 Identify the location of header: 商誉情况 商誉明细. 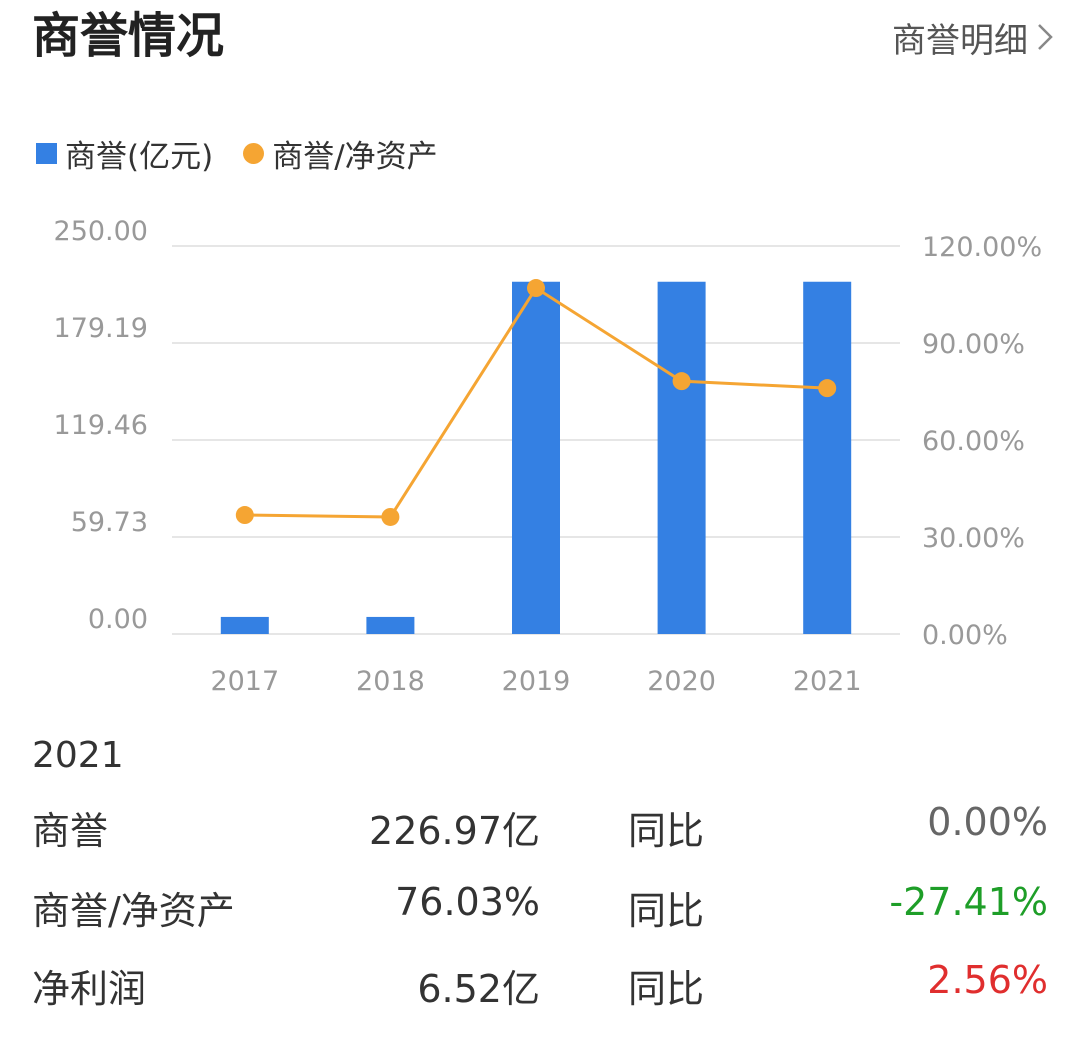
(540, 40).